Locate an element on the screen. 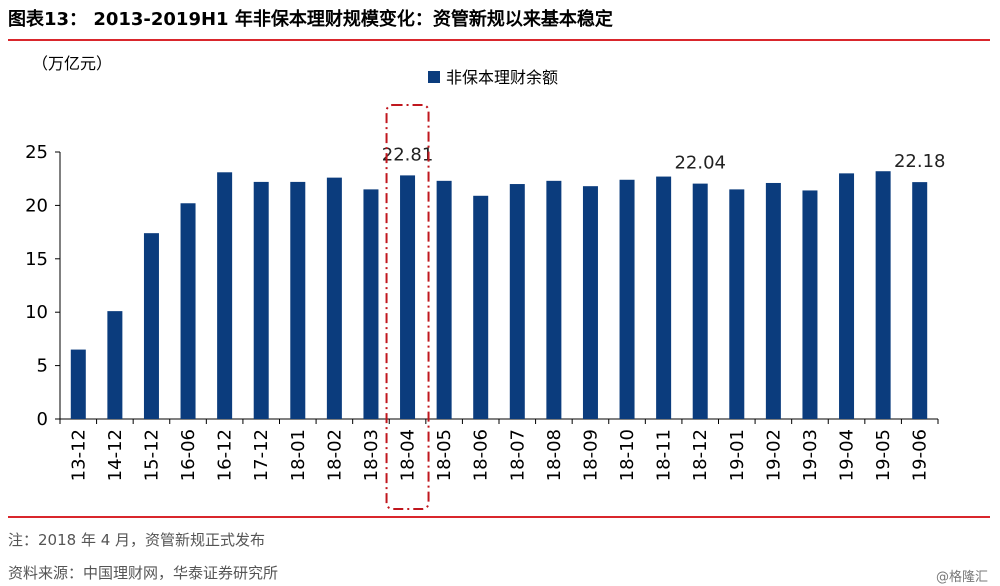 This screenshot has width=1000, height=586. unit-label: （万亿元） is located at coordinates (72, 63).